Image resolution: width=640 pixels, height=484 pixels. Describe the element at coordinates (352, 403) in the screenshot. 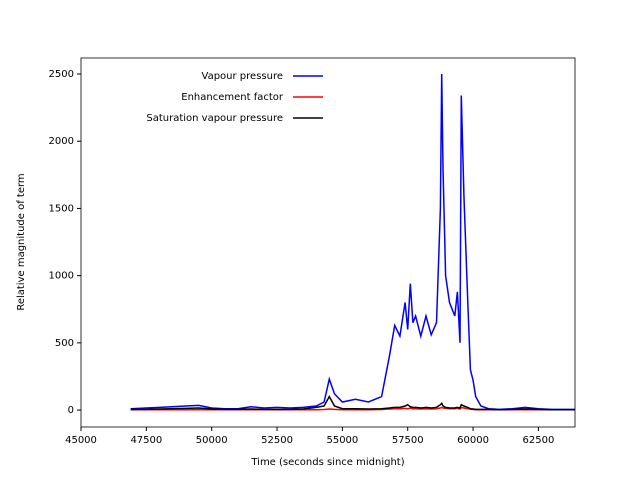

I see `series-line` at that location.